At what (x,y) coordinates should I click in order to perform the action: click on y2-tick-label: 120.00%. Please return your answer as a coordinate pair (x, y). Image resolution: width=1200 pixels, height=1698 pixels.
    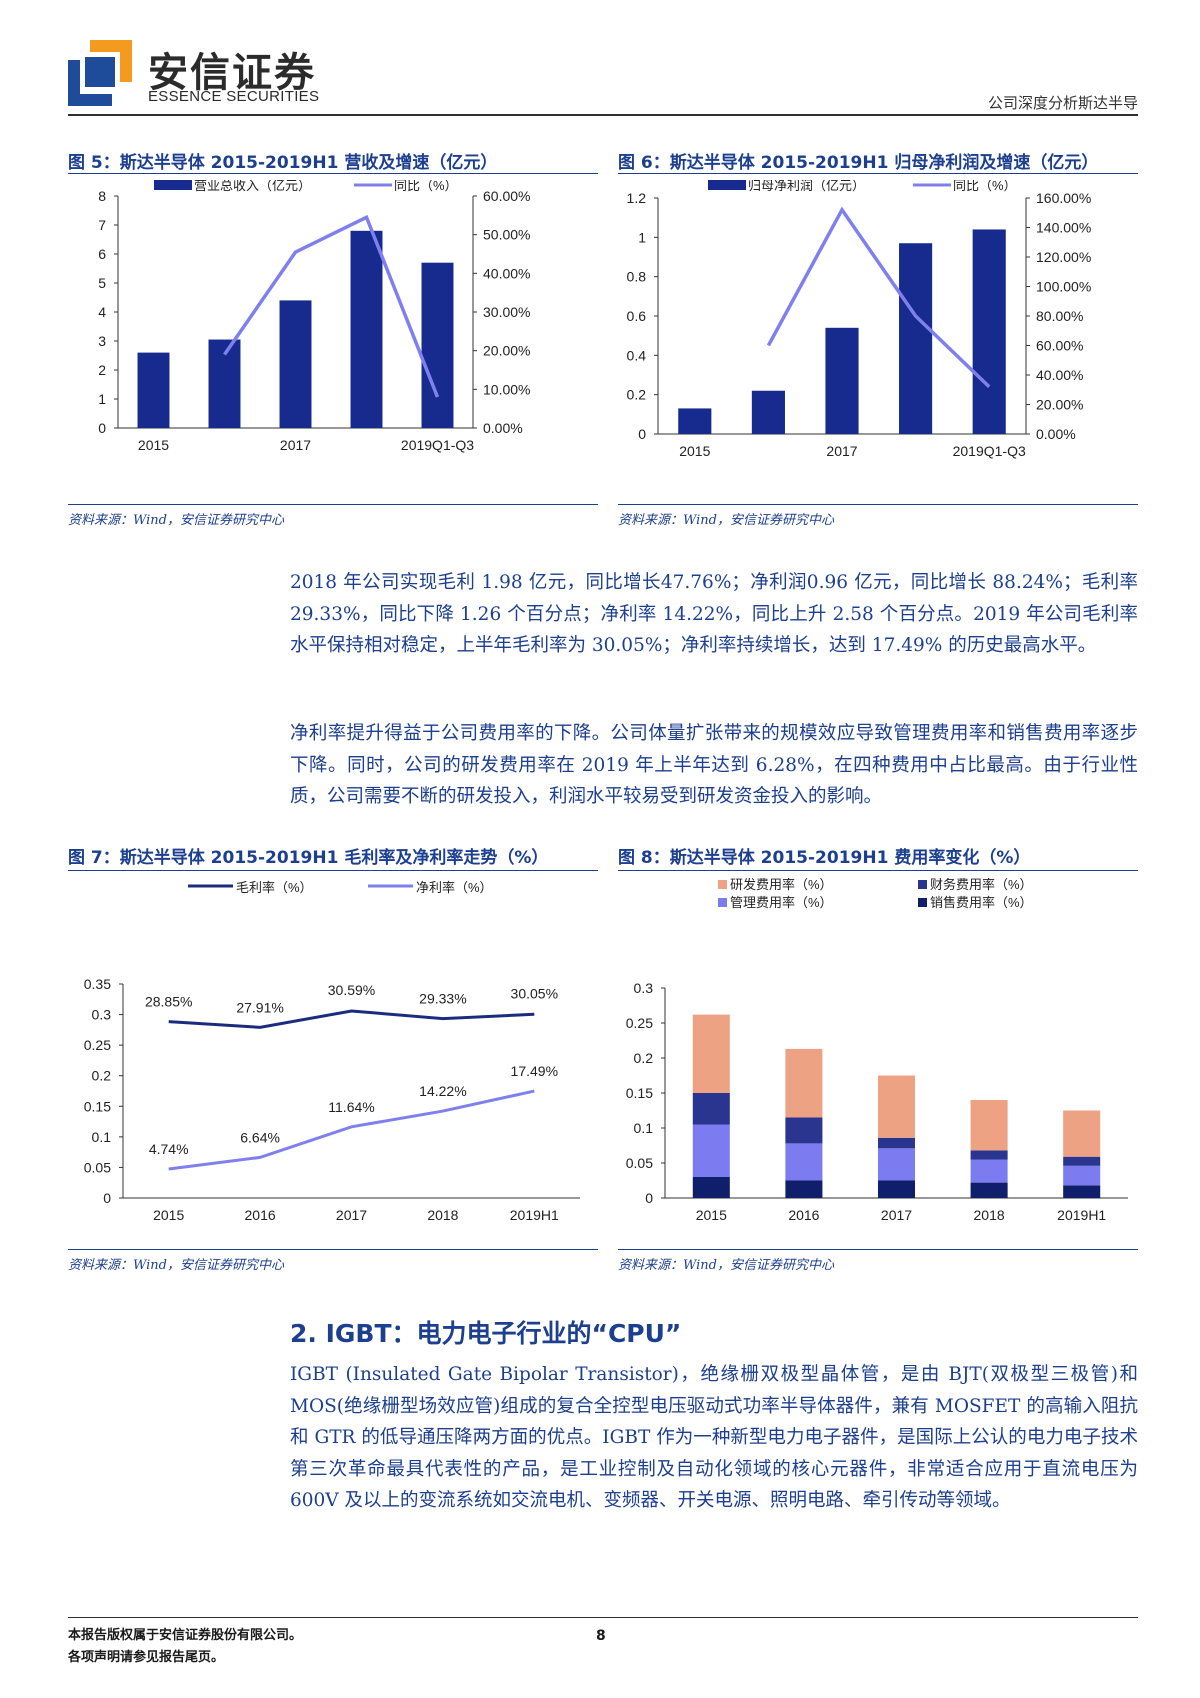
    Looking at the image, I should click on (1063, 257).